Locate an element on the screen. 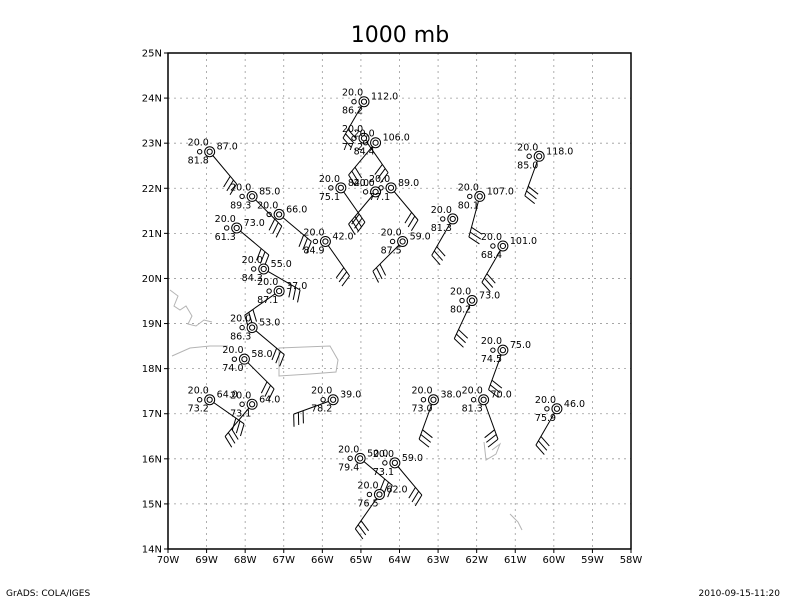 The width and height of the screenshot is (800, 600). station-dewpoint: 81.8 is located at coordinates (198, 161).